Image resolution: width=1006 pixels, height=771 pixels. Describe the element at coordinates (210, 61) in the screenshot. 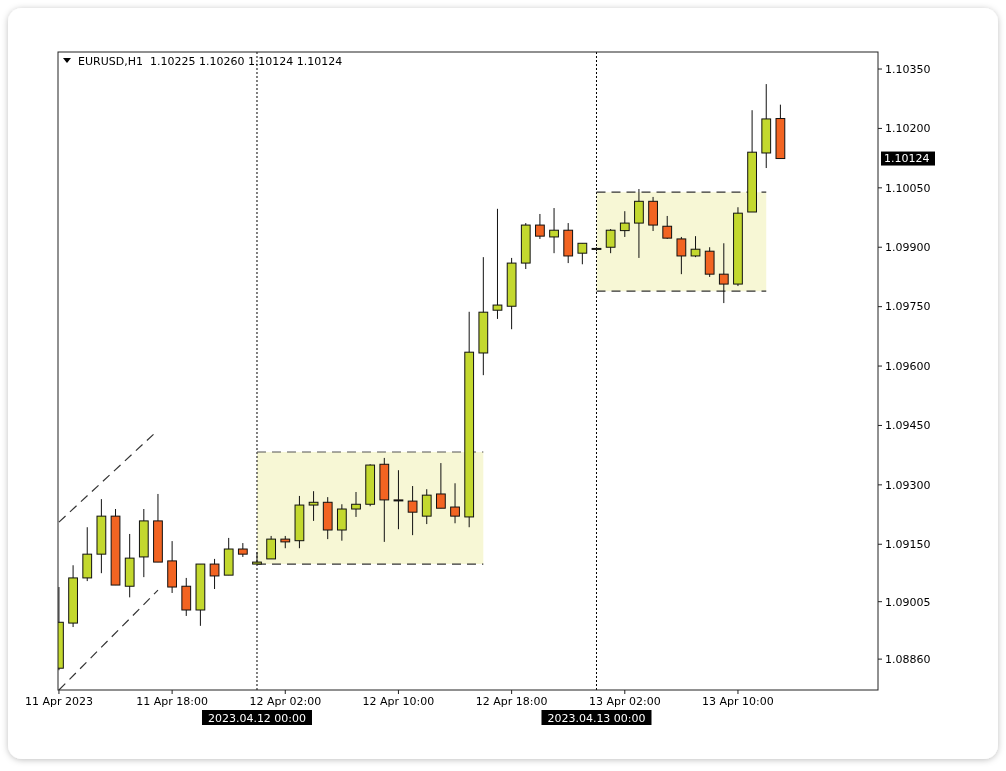

I see `chart-title: EURUSD,H1 1.10225 1.10260 1.10124 1.10124` at that location.